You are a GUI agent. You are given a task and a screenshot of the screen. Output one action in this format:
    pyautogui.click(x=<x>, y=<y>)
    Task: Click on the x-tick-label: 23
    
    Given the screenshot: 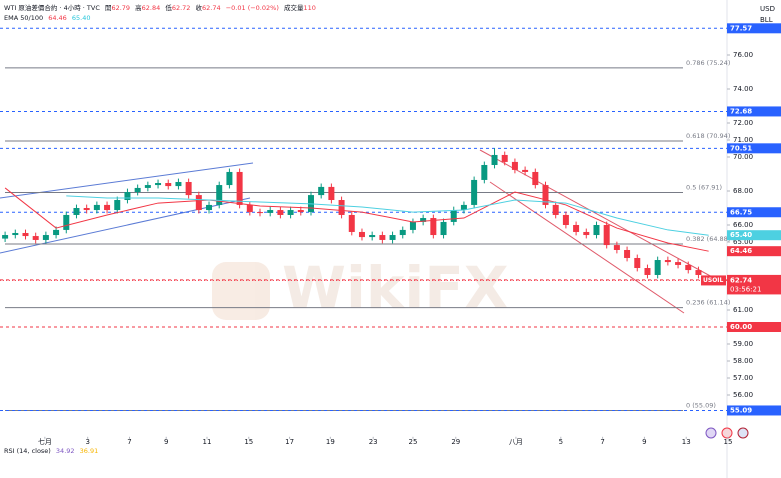 What is the action you would take?
    pyautogui.click(x=373, y=442)
    